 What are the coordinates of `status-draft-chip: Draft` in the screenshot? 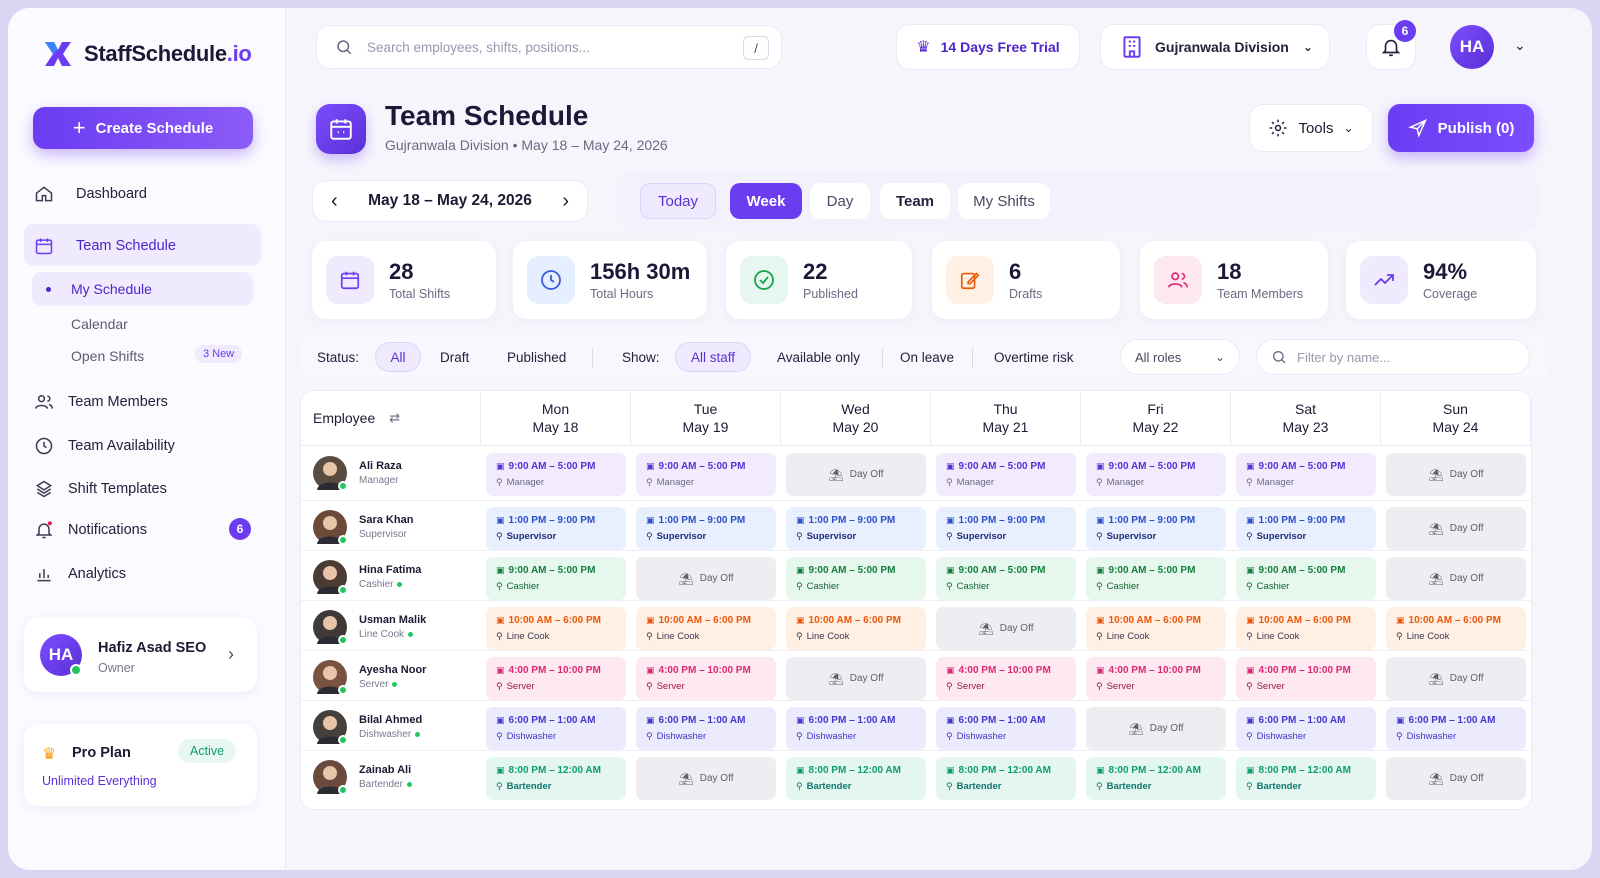 It's located at (455, 357).